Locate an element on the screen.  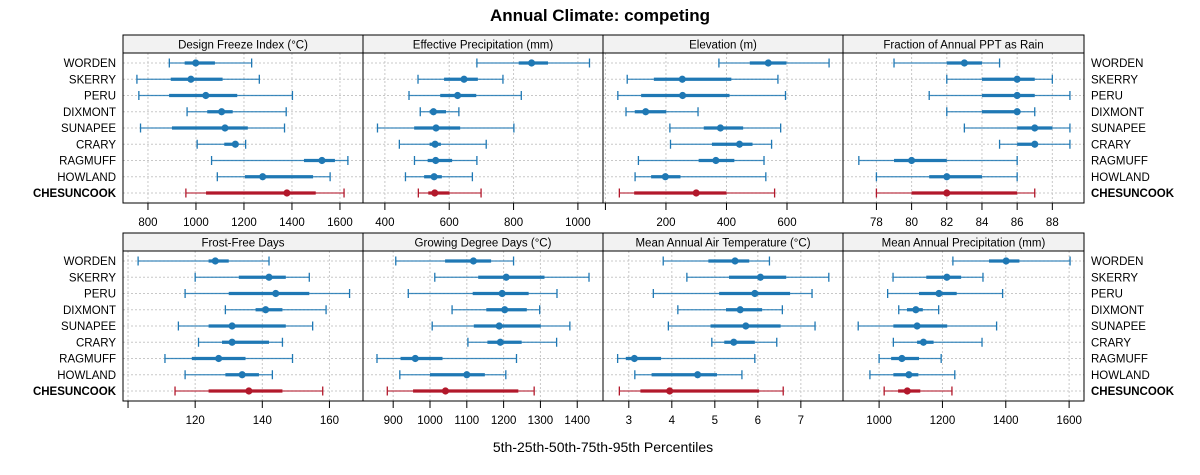
panel-title: Mean Annual Air Temperature (°C) is located at coordinates (722, 244).